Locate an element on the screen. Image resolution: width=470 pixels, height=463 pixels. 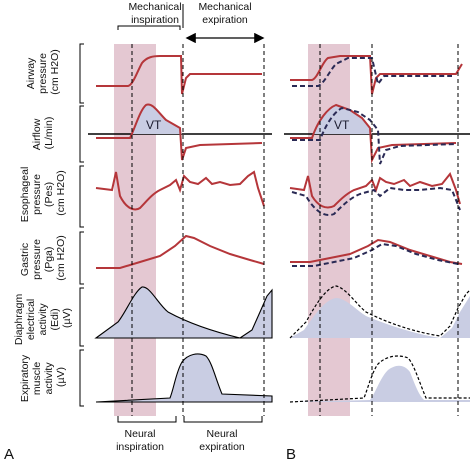
panel-b-label: B is located at coordinates (291, 454).